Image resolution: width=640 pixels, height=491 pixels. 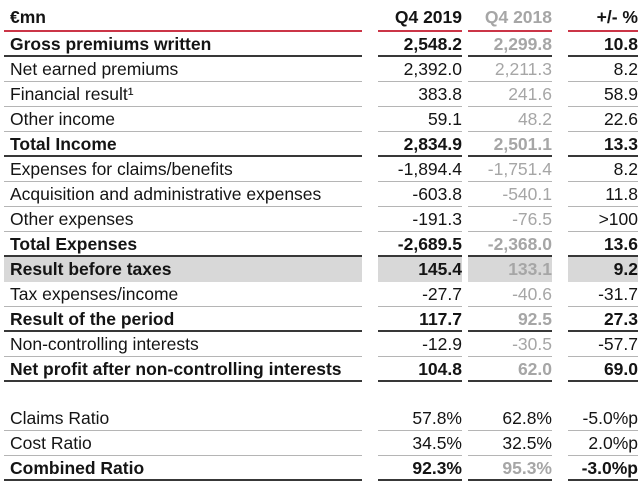 I want to click on table-header-row: €mn Q4 2019 Q4 2018 +/- %, so click(x=321, y=19).